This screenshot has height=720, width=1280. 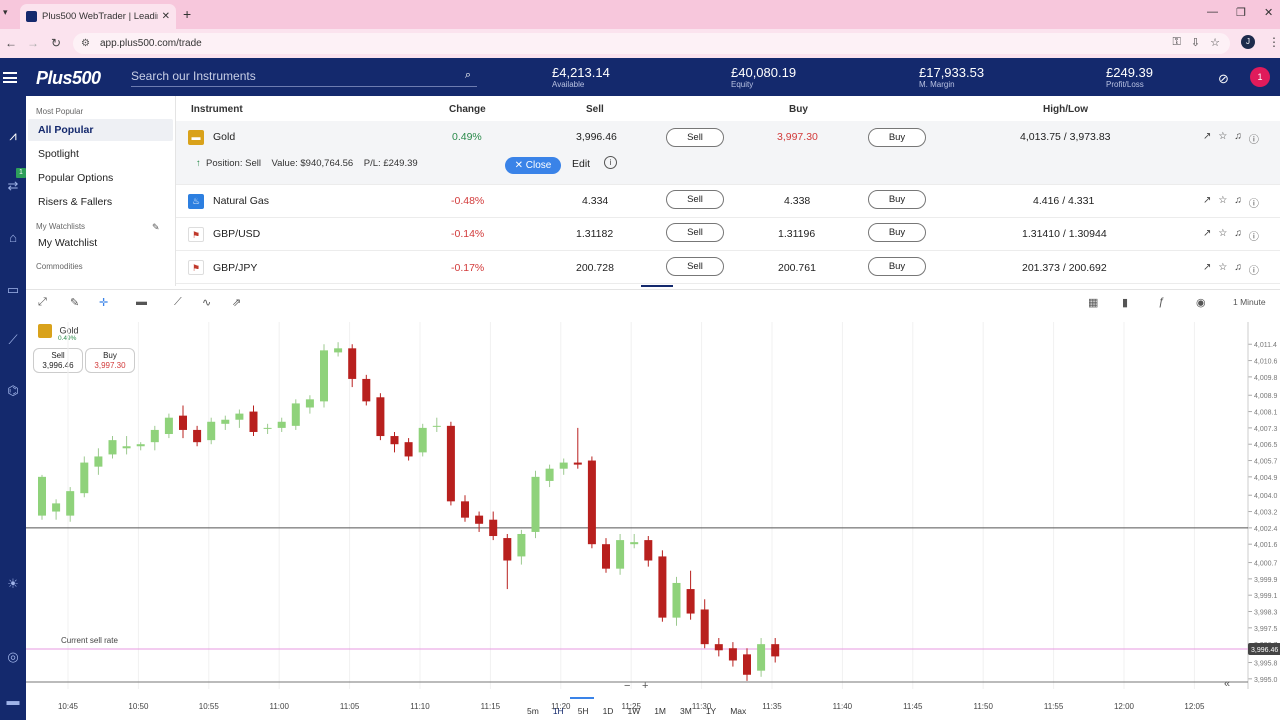 I want to click on back-icon: ←, so click(x=11, y=43).